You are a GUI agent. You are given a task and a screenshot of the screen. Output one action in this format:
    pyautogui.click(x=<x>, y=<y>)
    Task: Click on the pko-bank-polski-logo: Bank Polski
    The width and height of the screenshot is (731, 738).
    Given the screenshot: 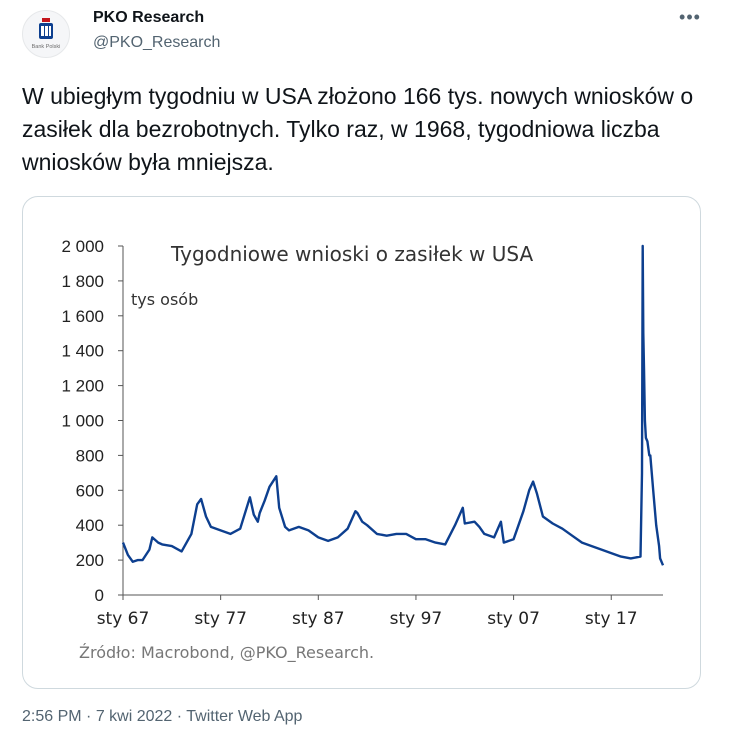 What is the action you would take?
    pyautogui.click(x=46, y=34)
    